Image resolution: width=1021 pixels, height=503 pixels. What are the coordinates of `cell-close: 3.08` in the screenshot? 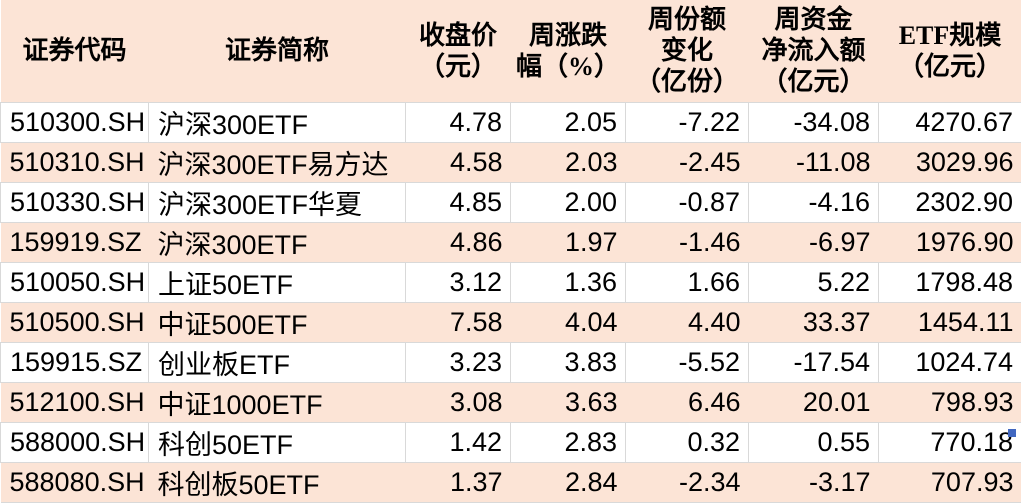 It's located at (458, 402).